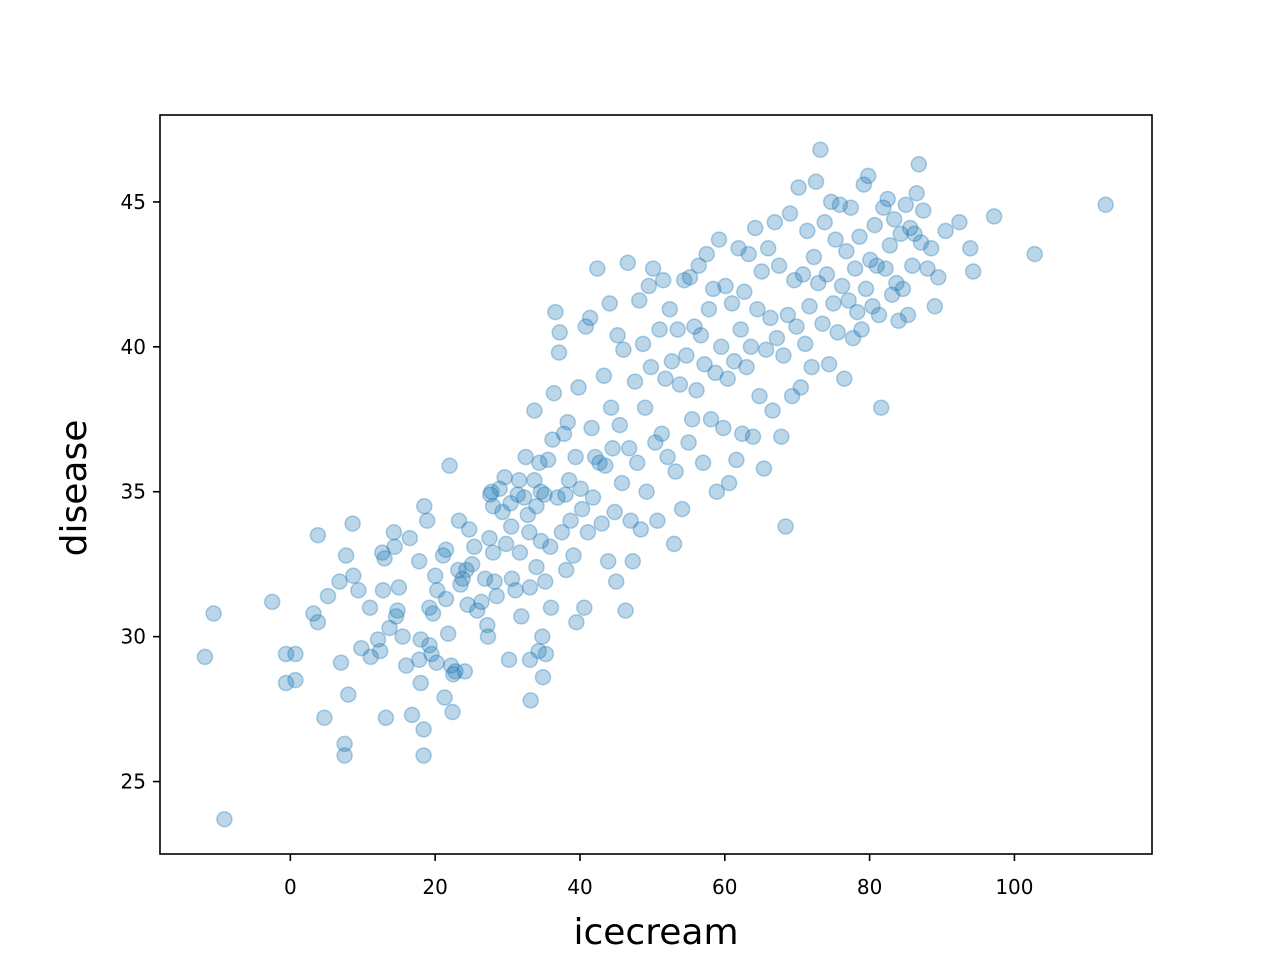  I want to click on y-tick-label: 35, so click(133, 492).